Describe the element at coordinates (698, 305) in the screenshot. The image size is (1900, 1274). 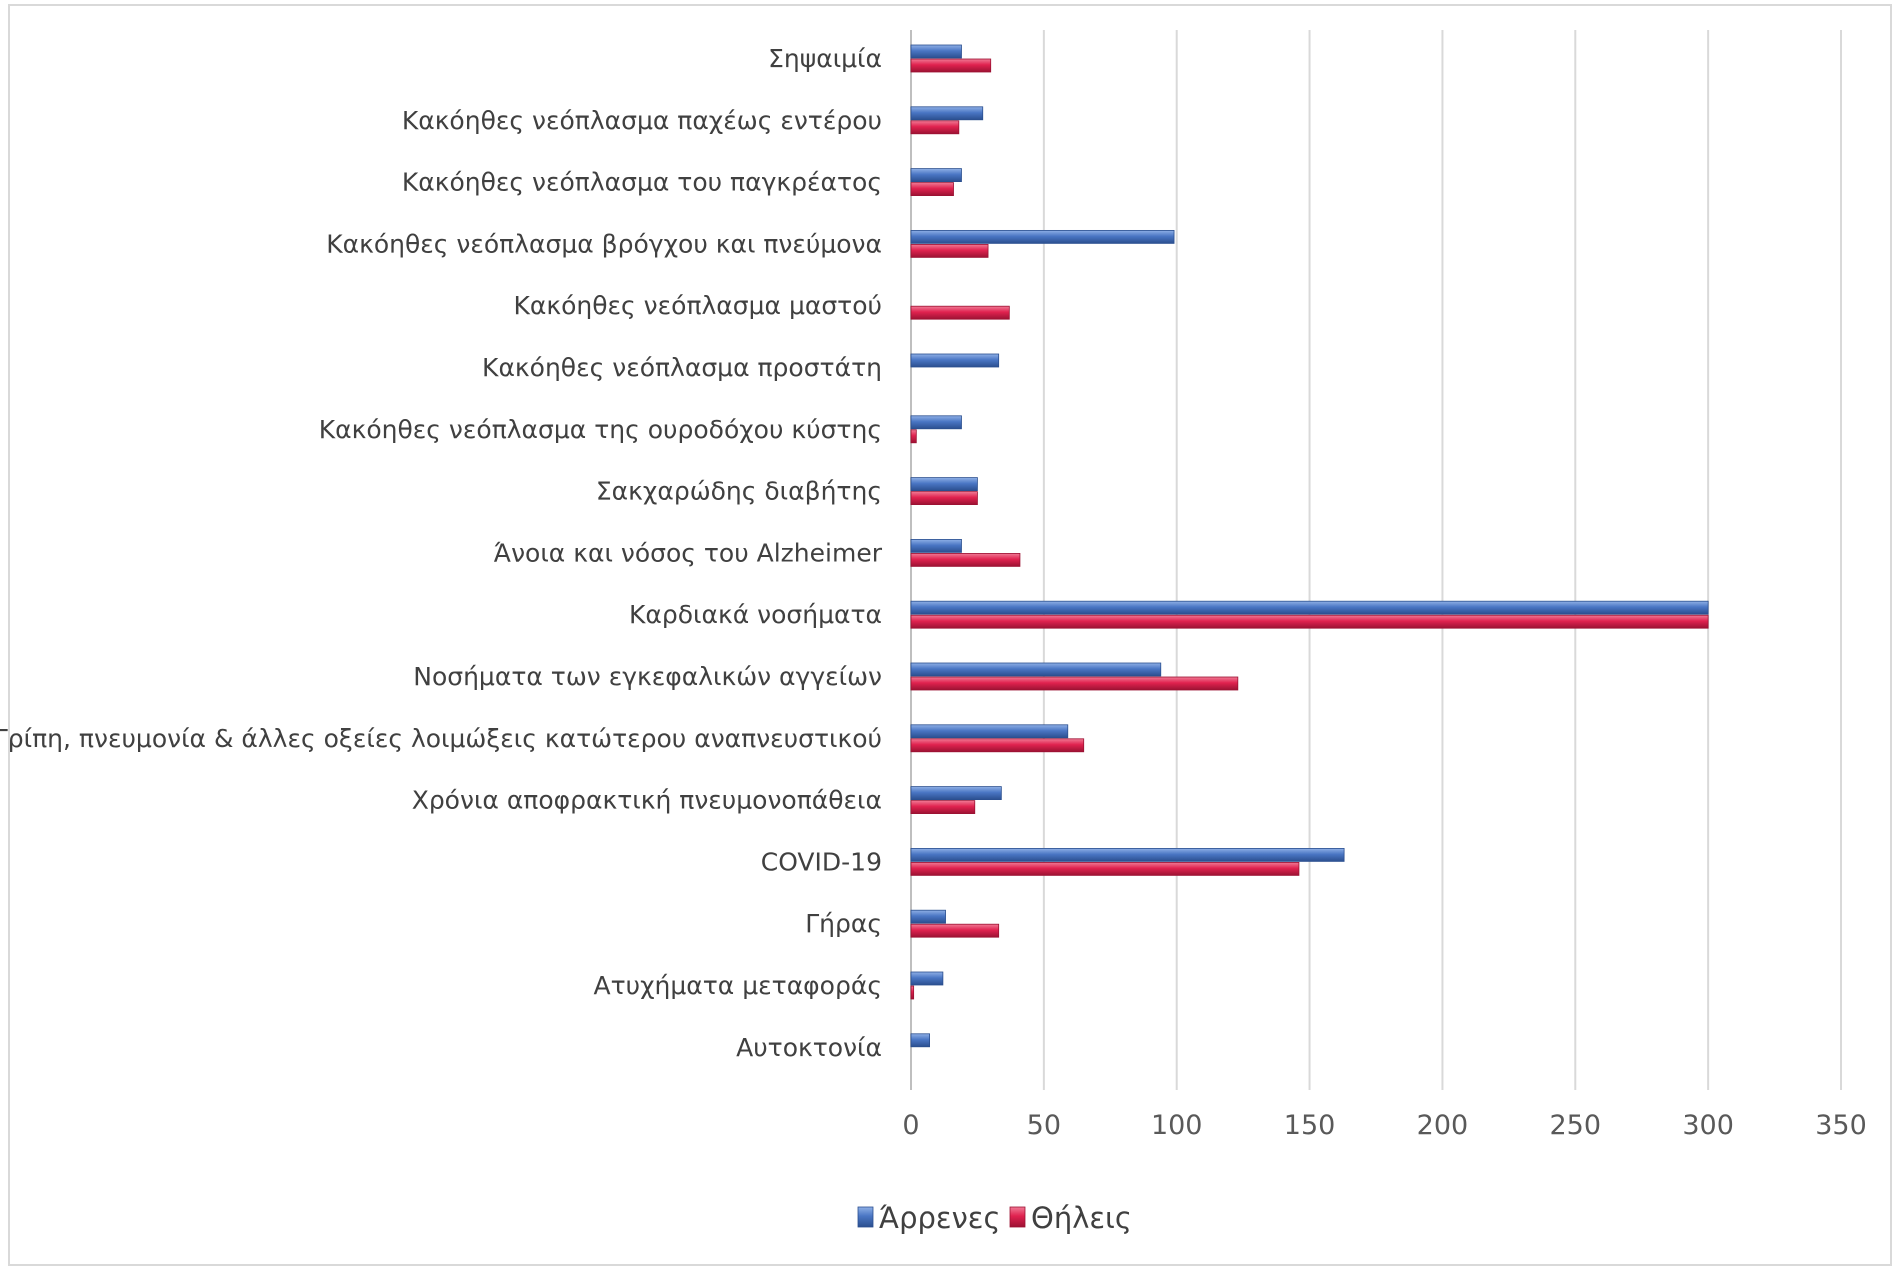
I see `category-label: Κακόηθες νεόπλασμα μαστού` at that location.